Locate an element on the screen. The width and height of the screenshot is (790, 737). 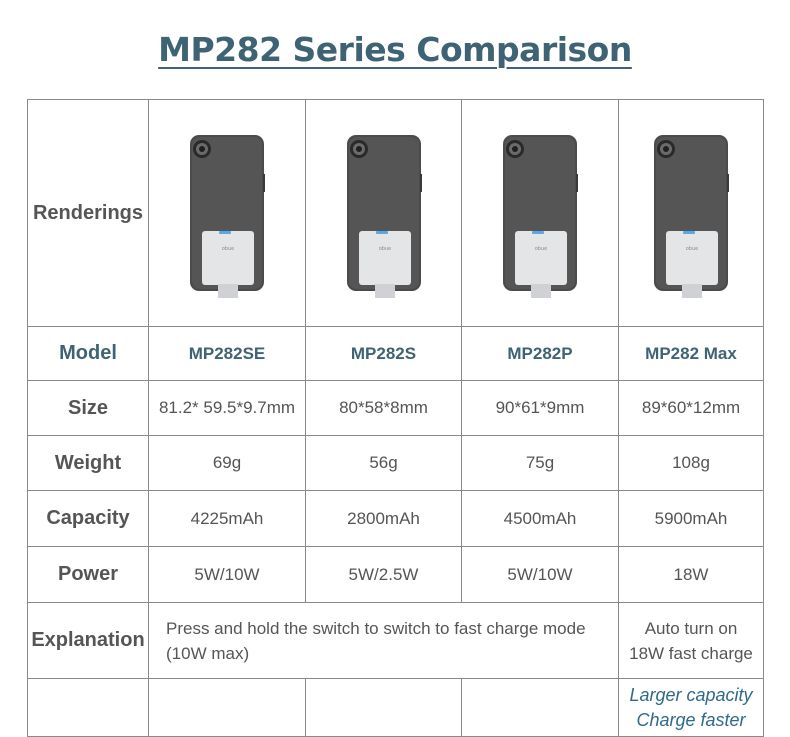
model-name: MP282SE is located at coordinates (227, 353).